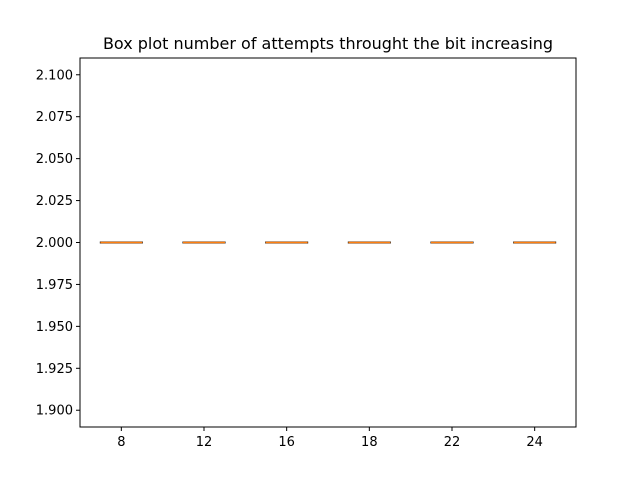 The width and height of the screenshot is (640, 480). What do you see at coordinates (286, 442) in the screenshot?
I see `x-tick-label: 16` at bounding box center [286, 442].